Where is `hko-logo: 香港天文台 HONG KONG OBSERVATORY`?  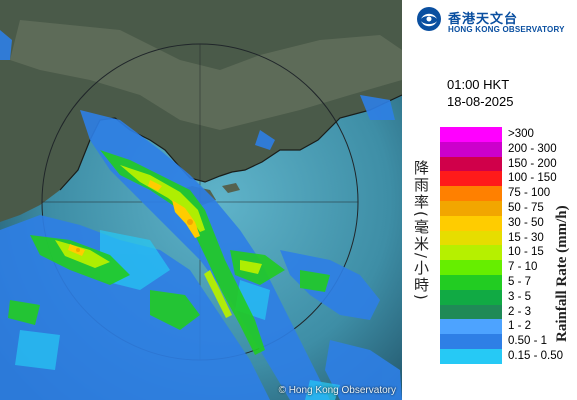
hko-logo: 香港天文台 HONG KONG OBSERVATORY is located at coordinates (492, 22).